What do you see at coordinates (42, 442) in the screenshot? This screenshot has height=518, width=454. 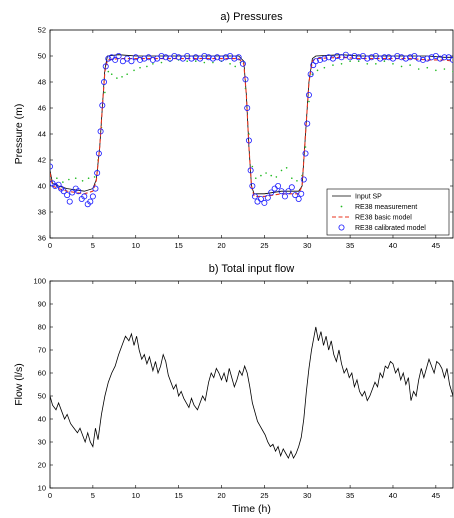 I see `y-tick-label: 30` at bounding box center [42, 442].